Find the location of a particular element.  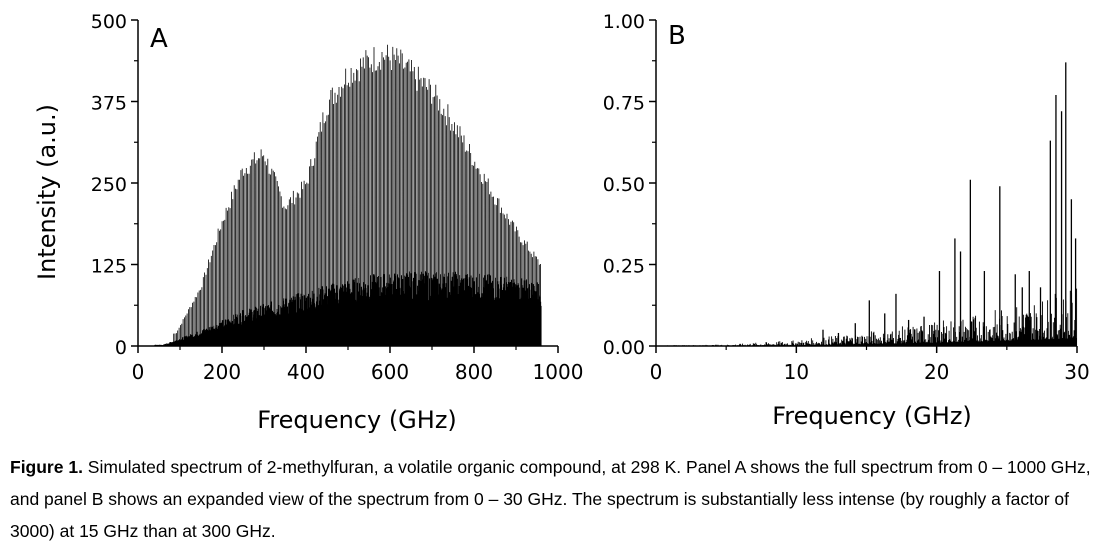

y-tick-label: 250 is located at coordinates (109, 185).